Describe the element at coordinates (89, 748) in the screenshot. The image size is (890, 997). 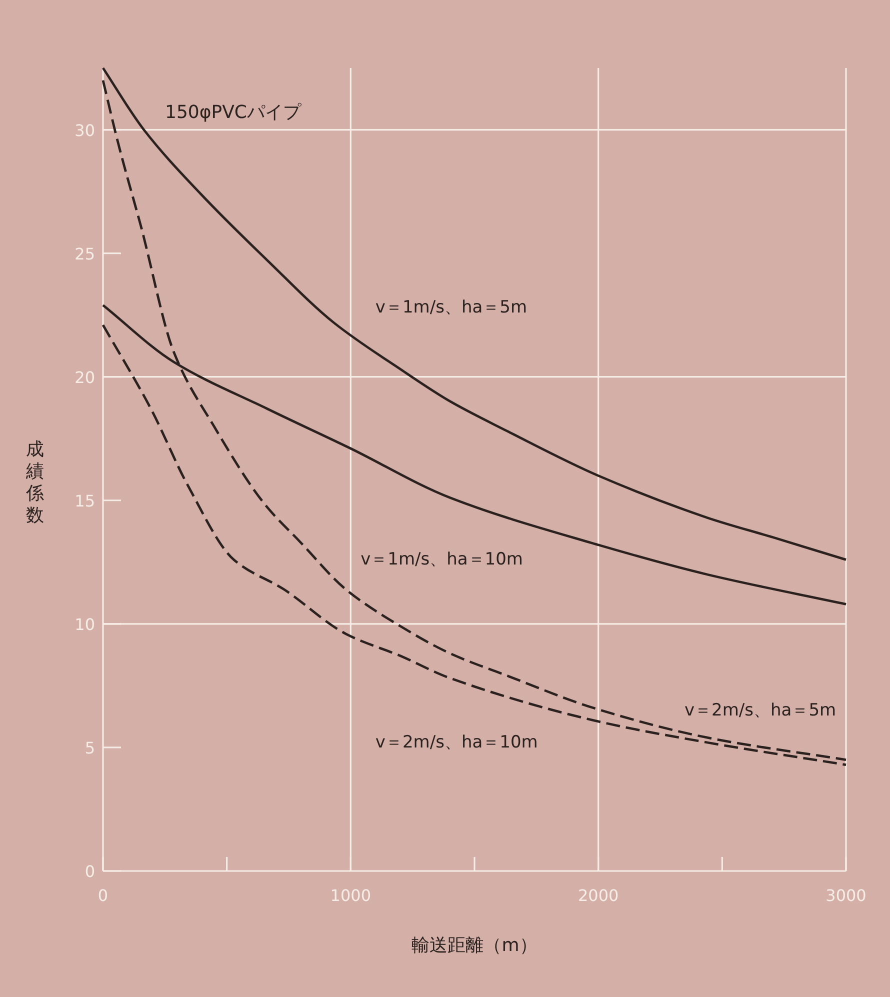
I see `y-tick-label: 5` at that location.